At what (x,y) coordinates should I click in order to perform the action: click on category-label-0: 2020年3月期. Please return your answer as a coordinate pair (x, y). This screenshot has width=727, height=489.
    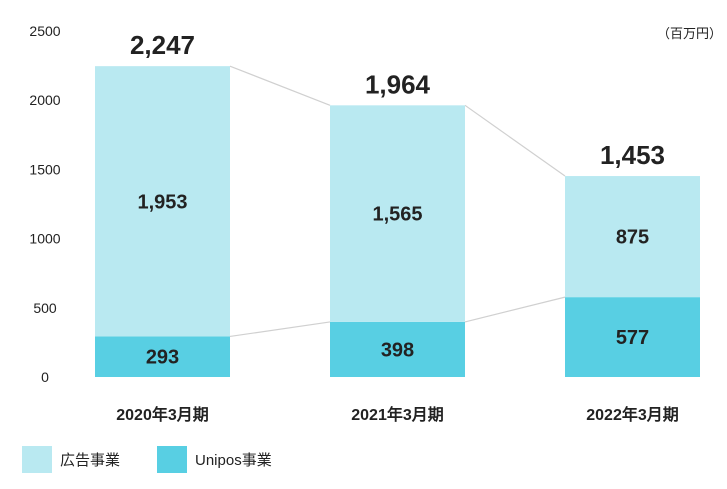
    Looking at the image, I should click on (162, 414).